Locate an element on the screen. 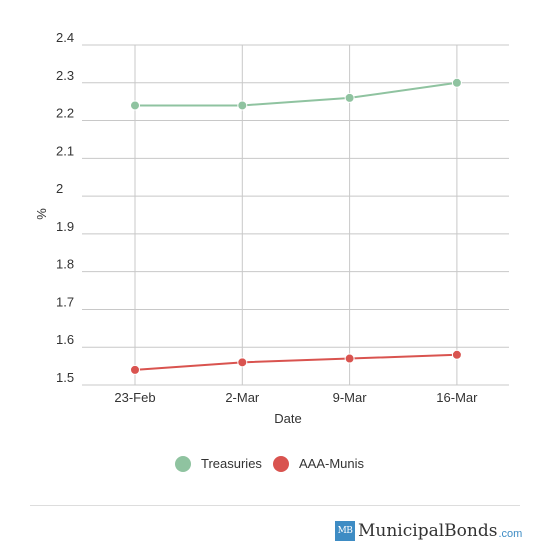  y-tick-label: 1.5 is located at coordinates (65, 377).